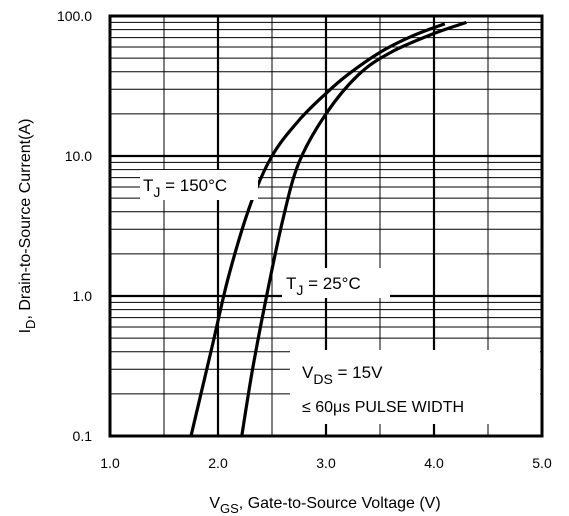 Image resolution: width=569 pixels, height=516 pixels. What do you see at coordinates (218, 463) in the screenshot?
I see `x-tick-label: 2.0` at bounding box center [218, 463].